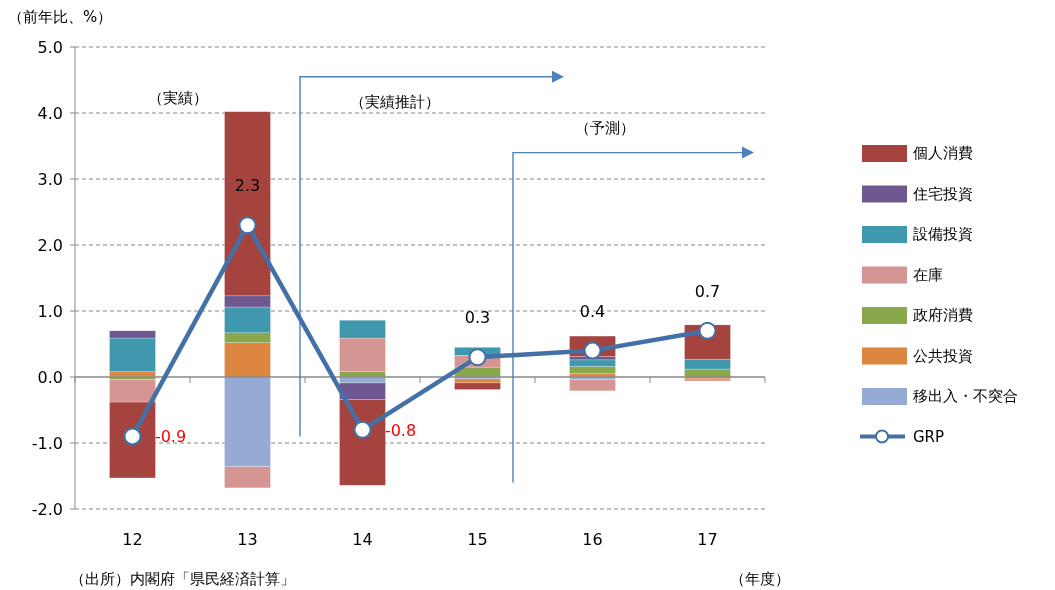  What do you see at coordinates (47, 443) in the screenshot?
I see `y-tick-label: -1.0` at bounding box center [47, 443].